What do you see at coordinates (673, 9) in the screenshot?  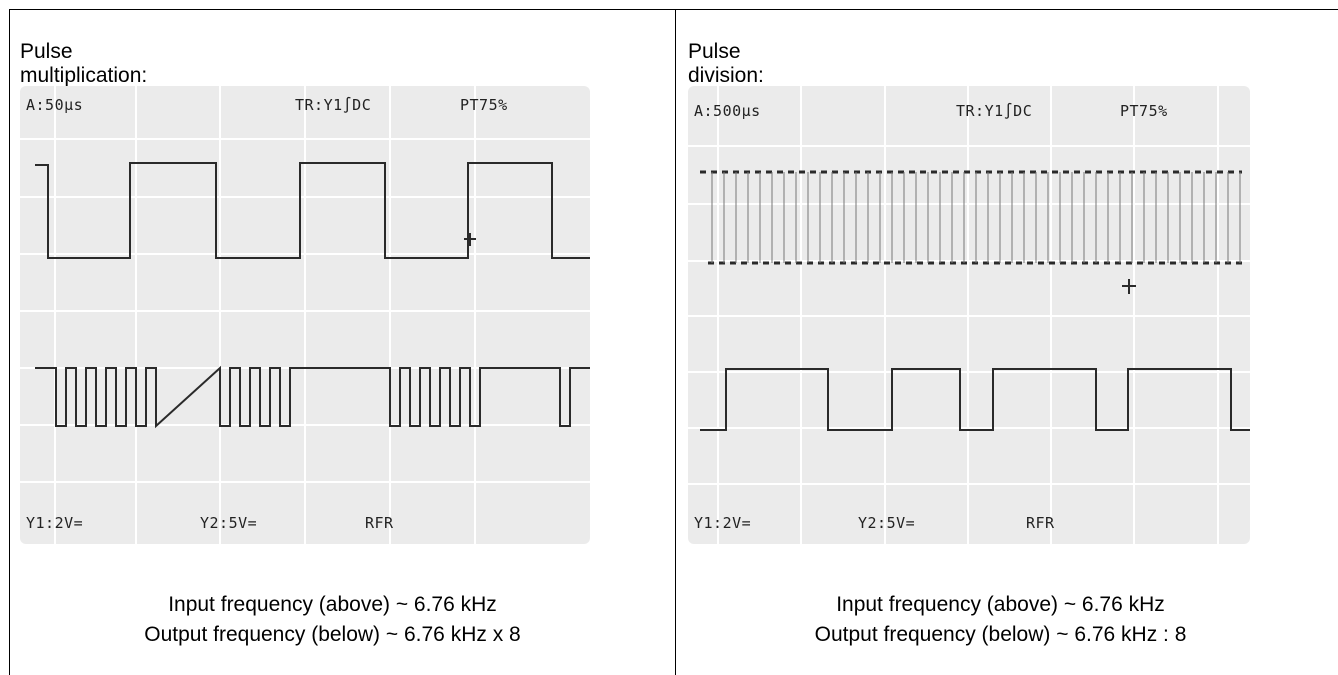 I see `table-top-border` at bounding box center [673, 9].